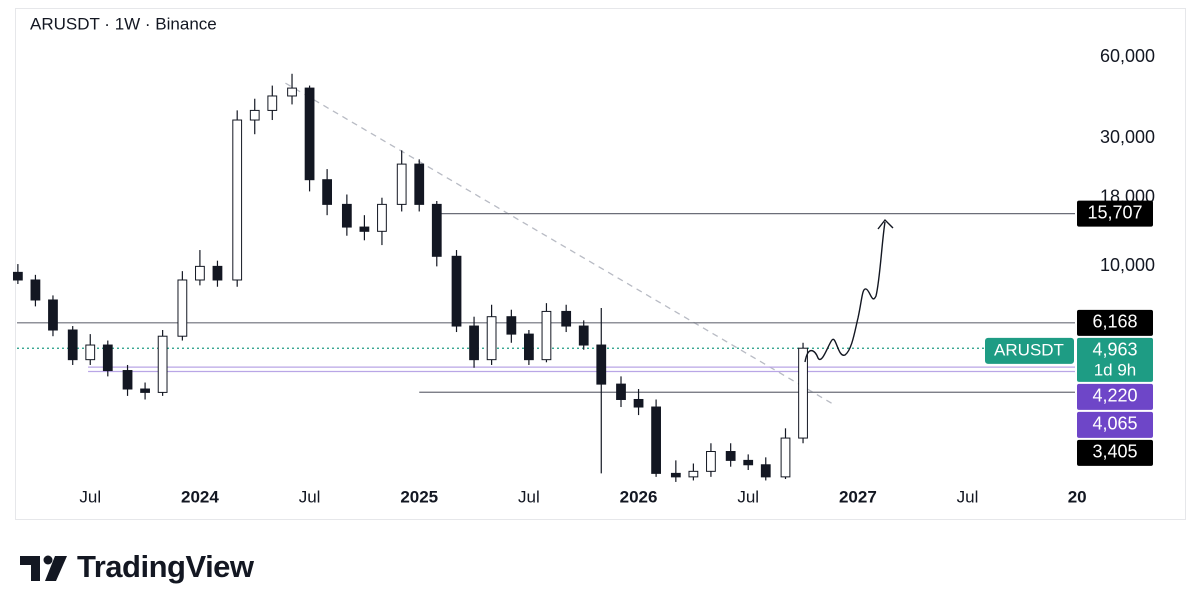  I want to click on price-label: 15,707, so click(1114, 212).